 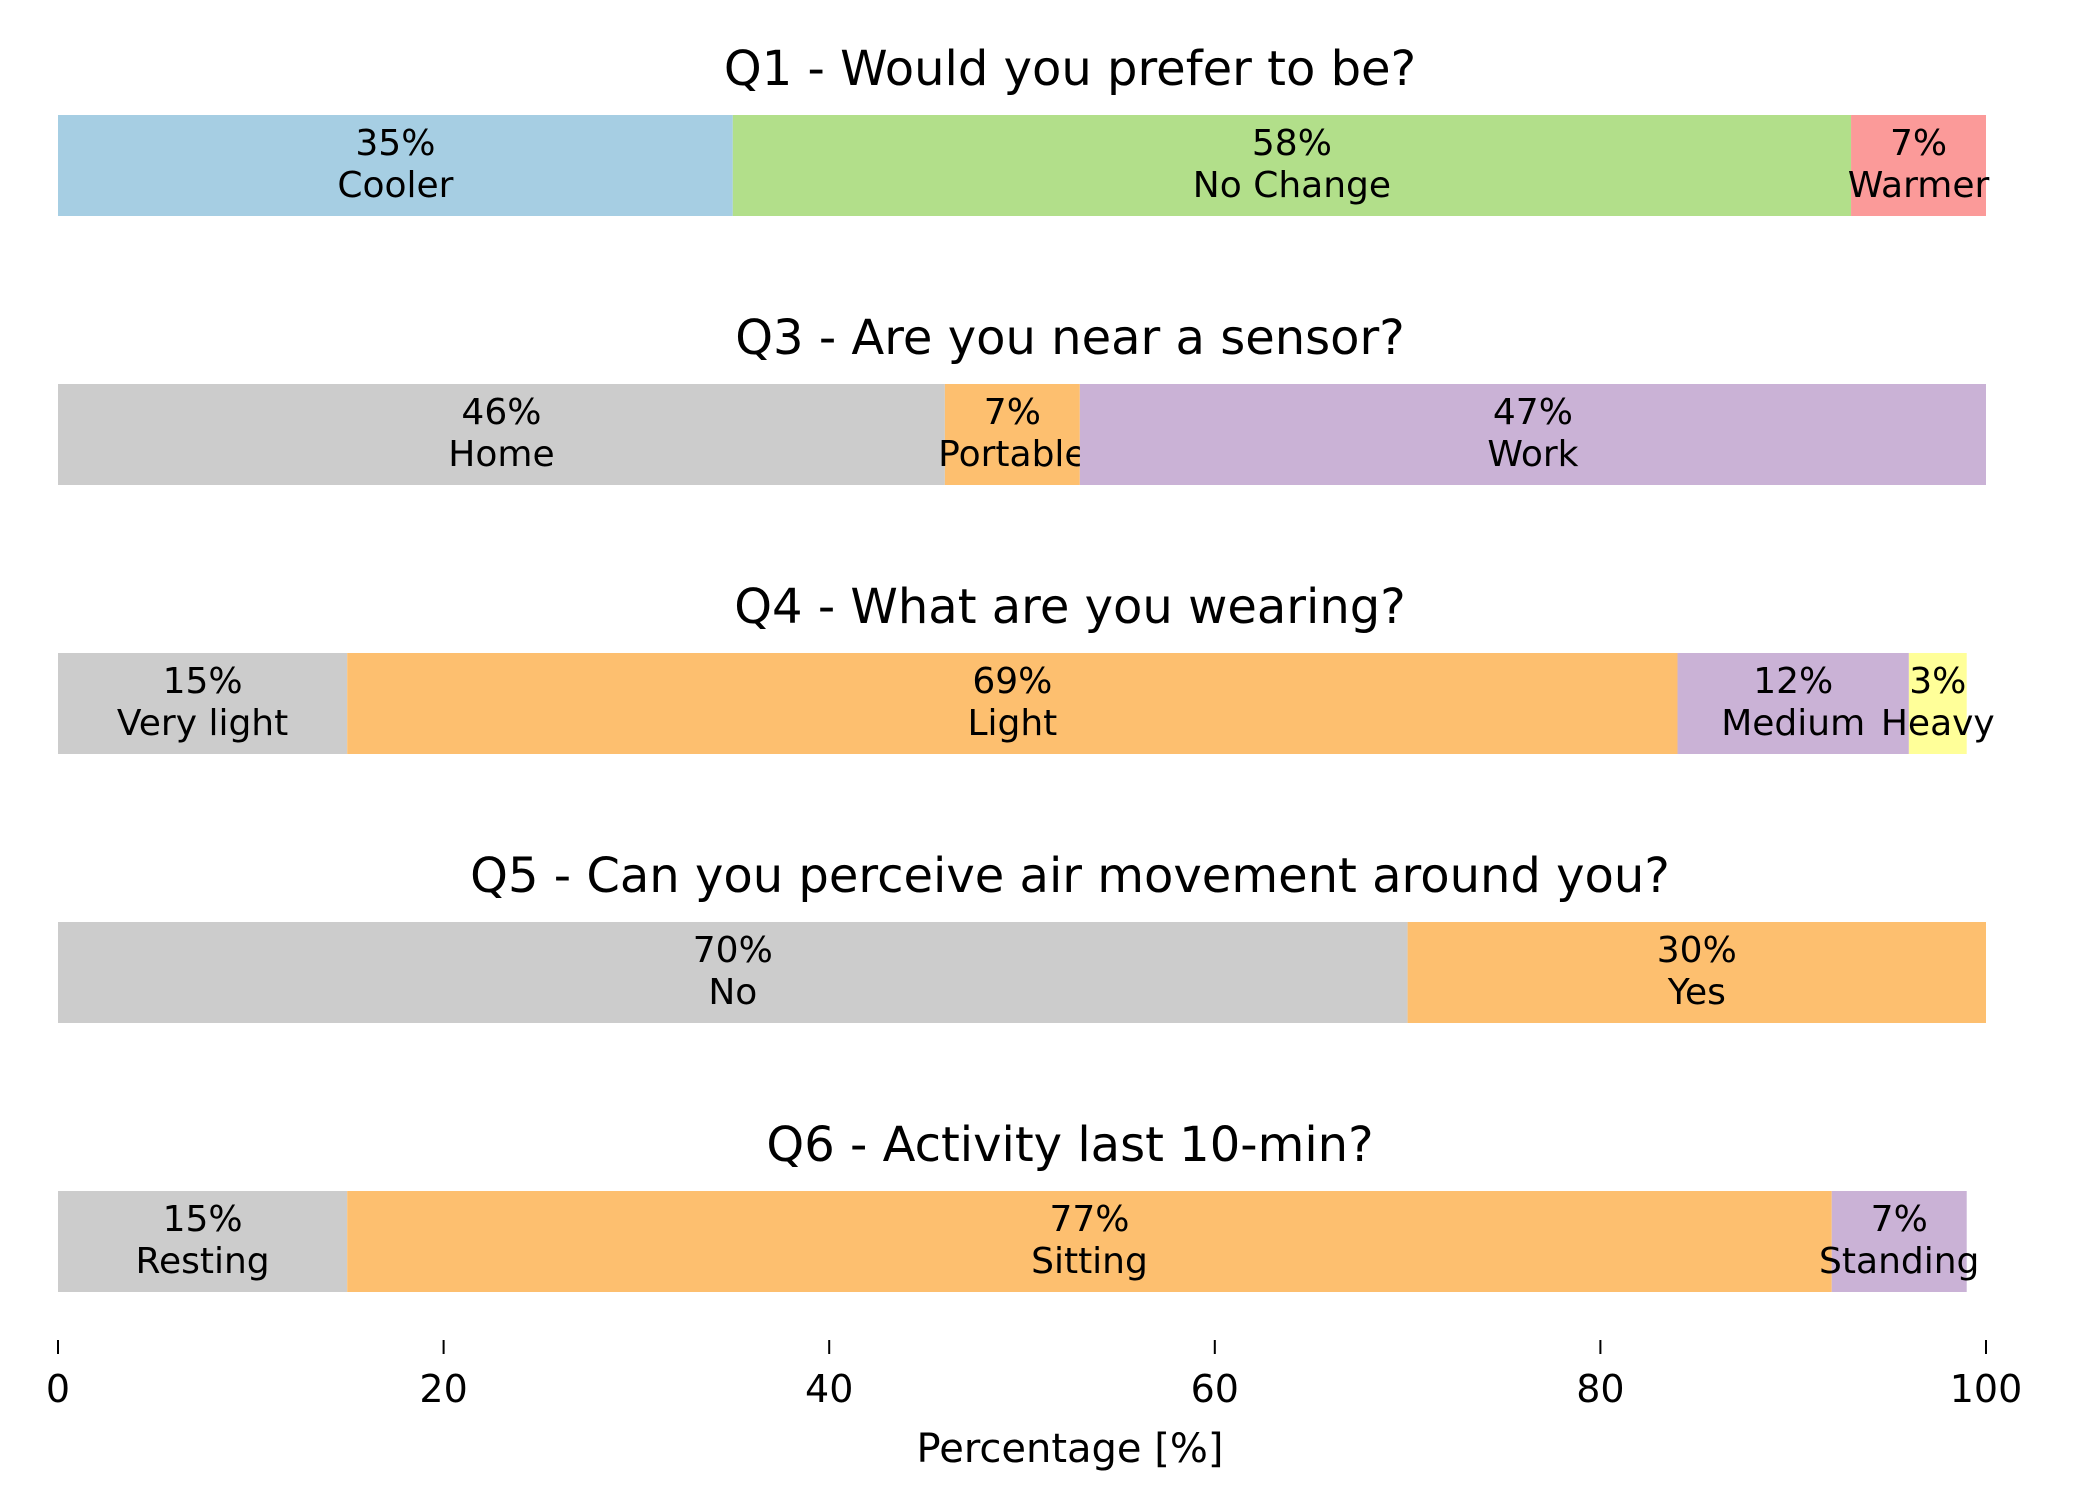 What do you see at coordinates (1215, 1389) in the screenshot?
I see `x-tick-label: 60` at bounding box center [1215, 1389].